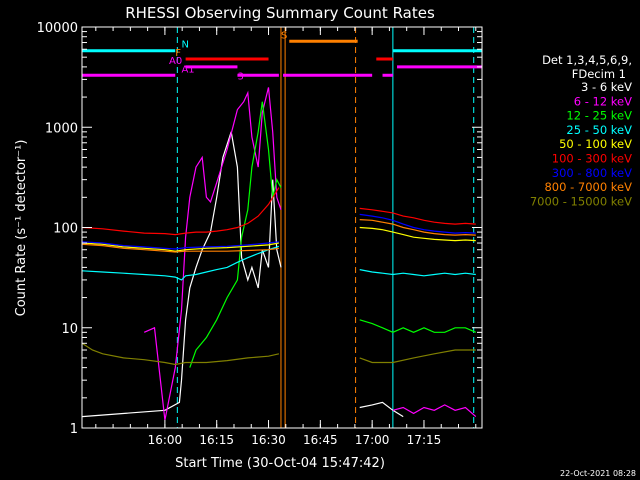  I want to click on x-tick-label-3: 16:45, so click(320, 440).